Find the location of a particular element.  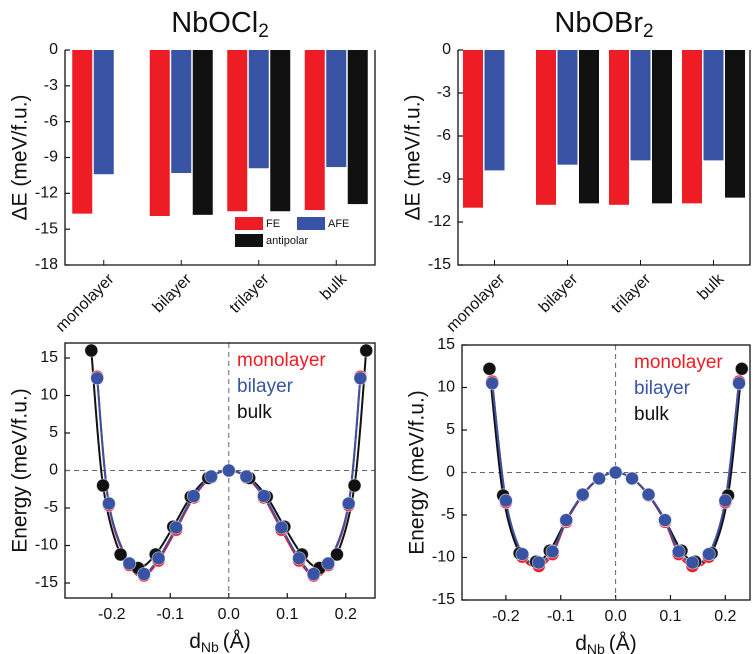

x-axis-label: dNb (Å) is located at coordinates (606, 643).